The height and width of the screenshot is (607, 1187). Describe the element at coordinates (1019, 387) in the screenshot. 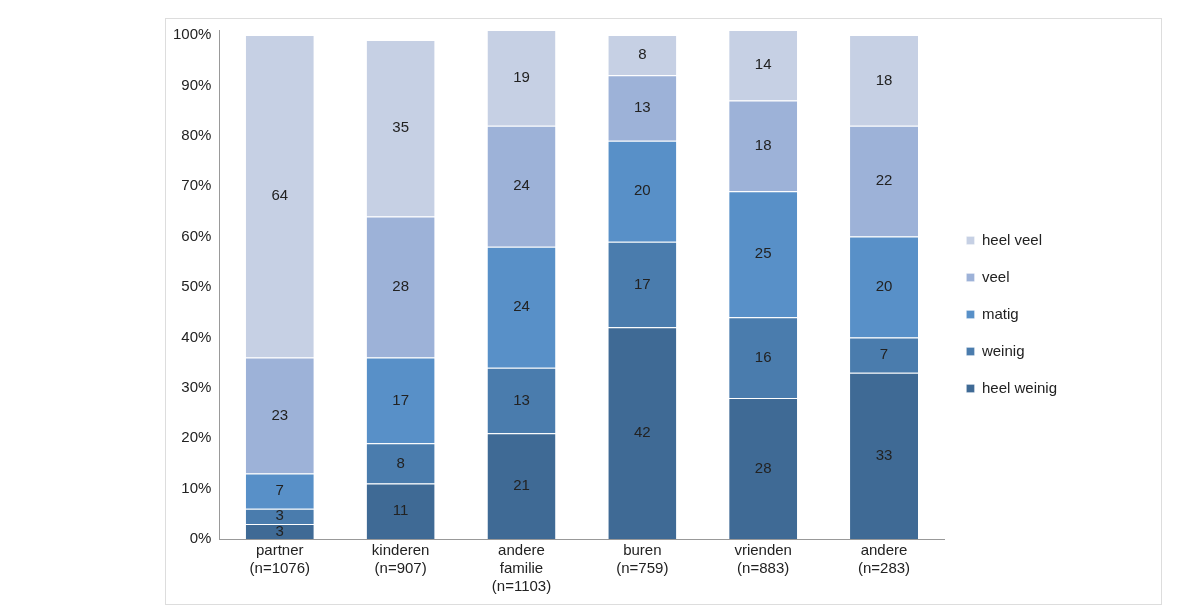

I see `legend-label: heel weinig` at that location.